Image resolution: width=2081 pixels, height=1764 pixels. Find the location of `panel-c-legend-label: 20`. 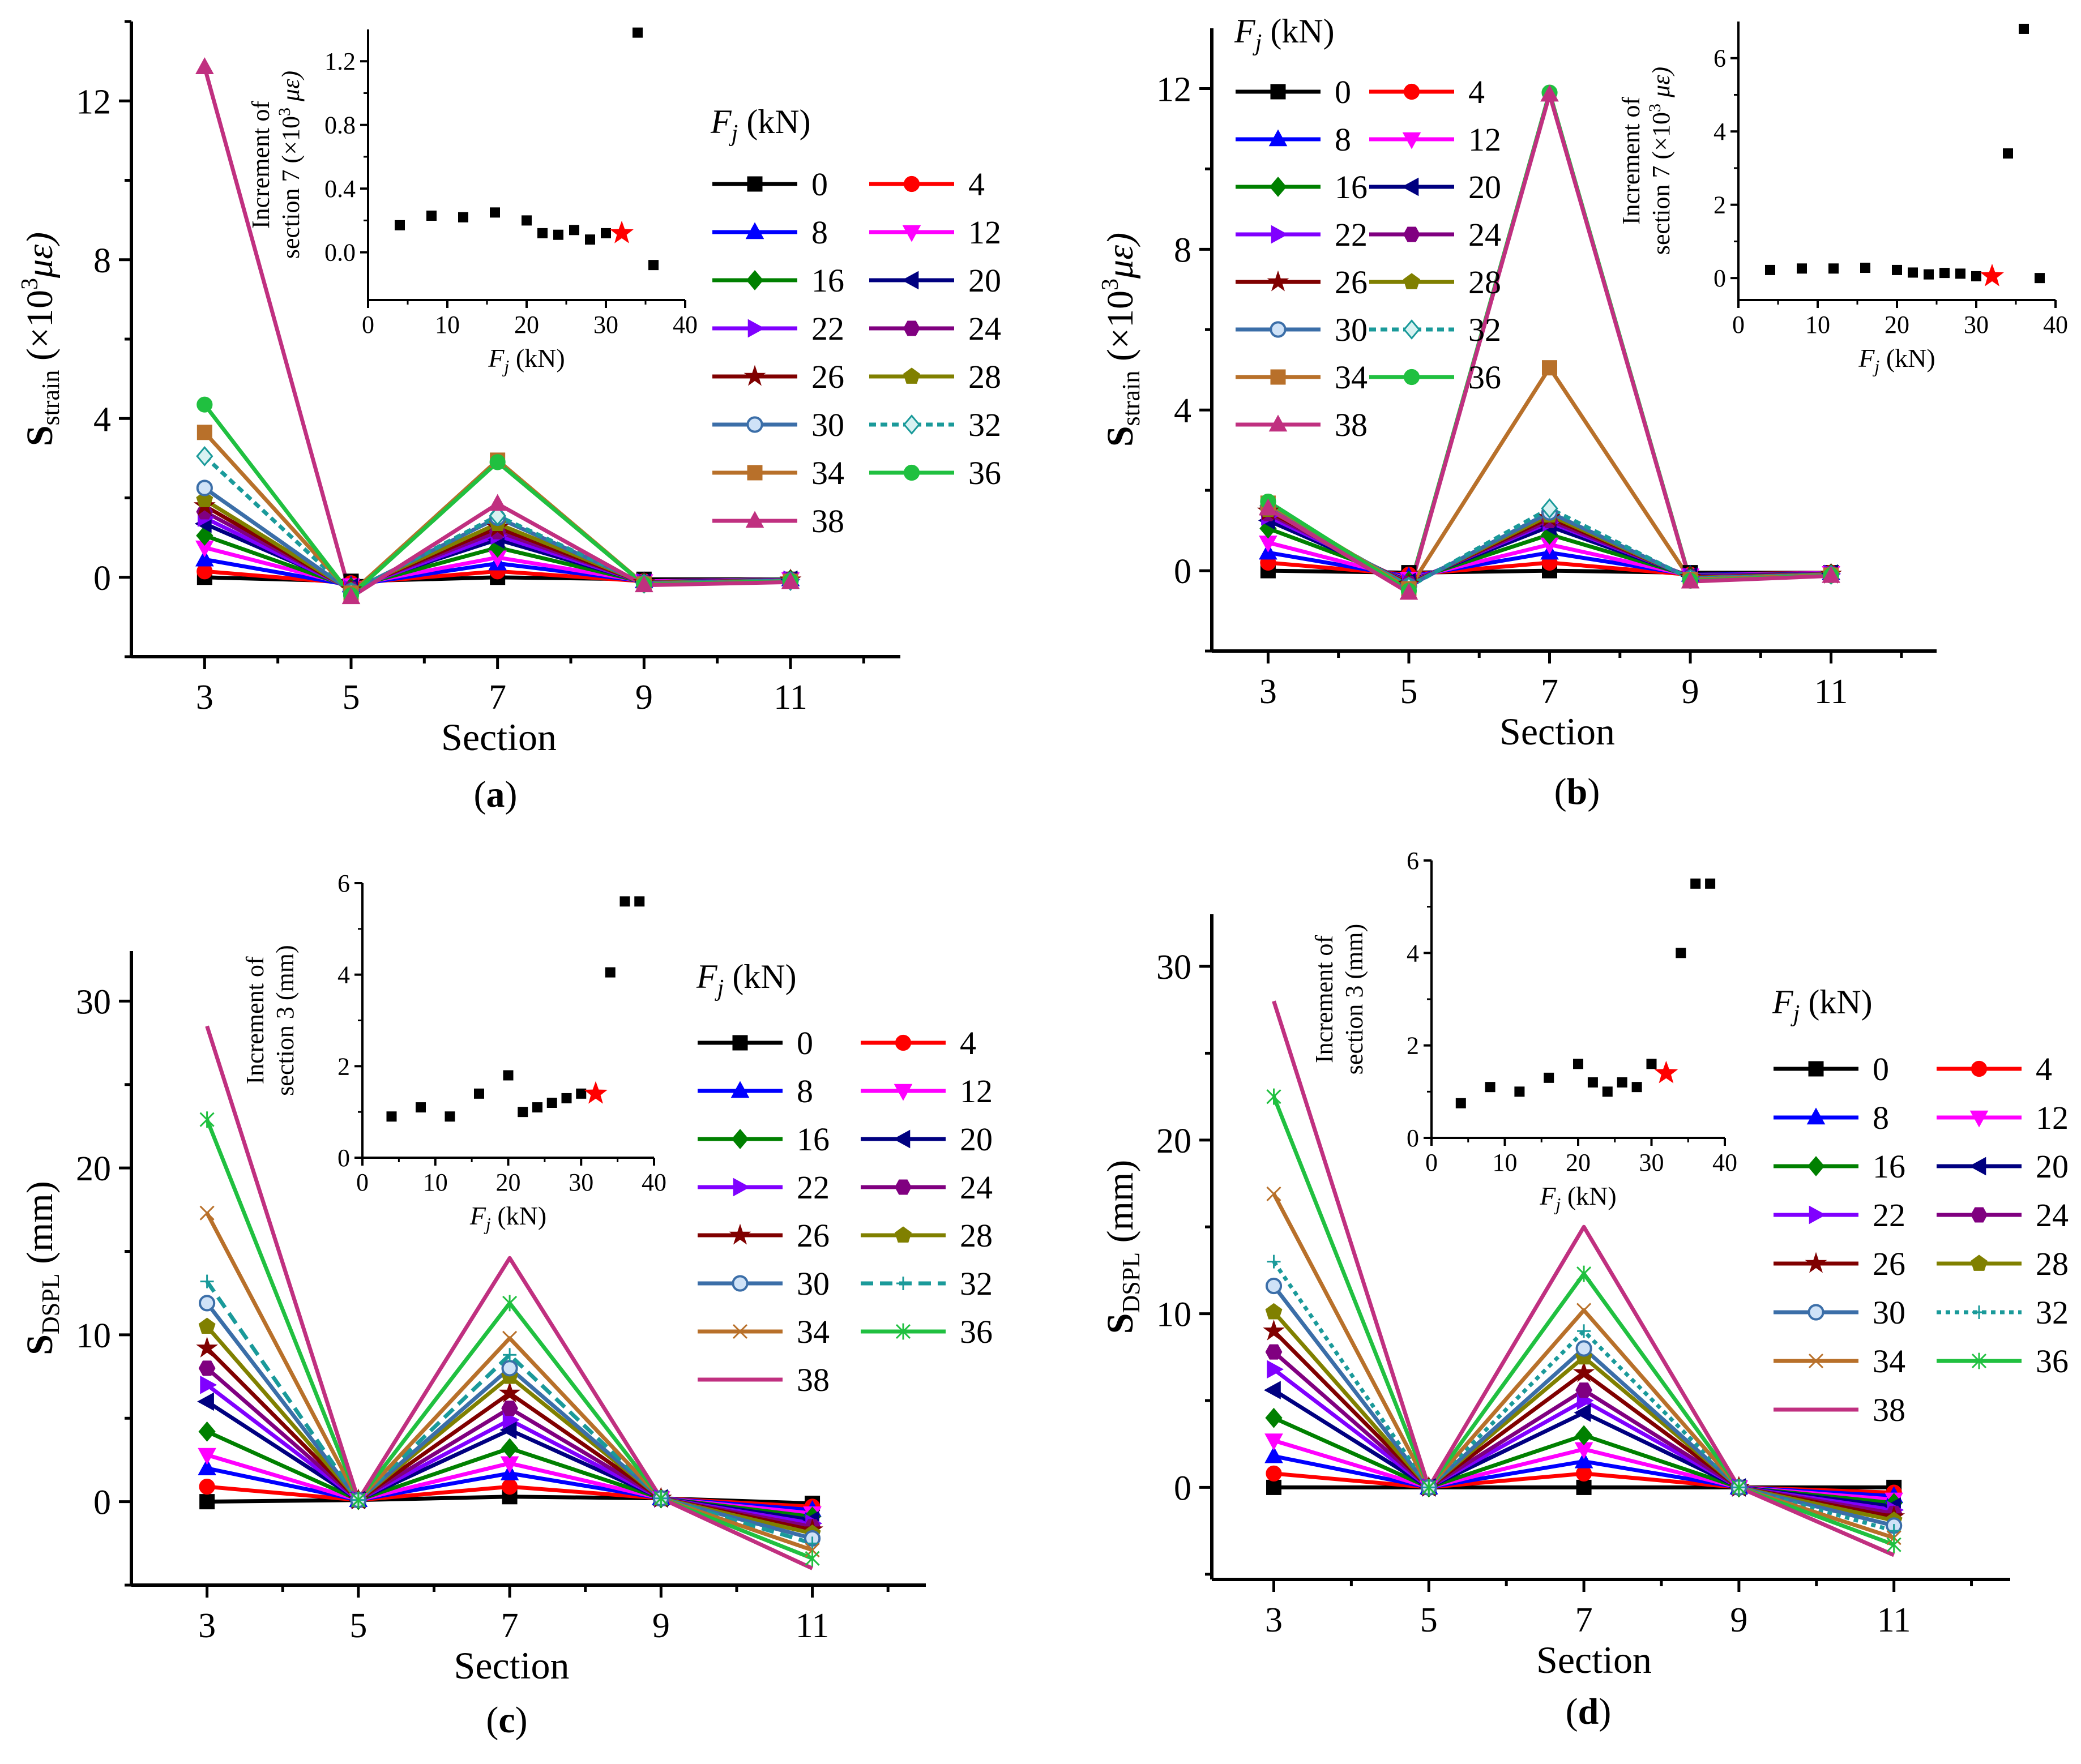

panel-c-legend-label: 20 is located at coordinates (976, 1140).